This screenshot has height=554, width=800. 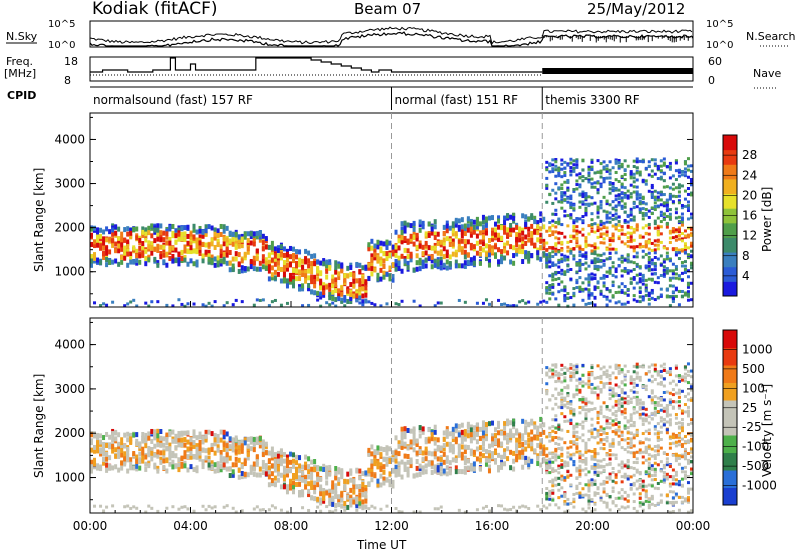 I want to click on cpid-label: CPID, so click(x=21, y=95).